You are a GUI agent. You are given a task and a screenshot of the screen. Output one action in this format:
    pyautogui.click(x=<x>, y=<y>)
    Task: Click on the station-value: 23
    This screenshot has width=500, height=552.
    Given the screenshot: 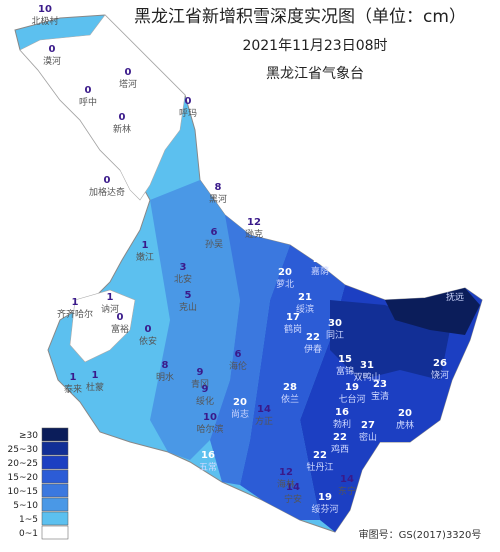 What is the action you would take?
    pyautogui.click(x=380, y=384)
    